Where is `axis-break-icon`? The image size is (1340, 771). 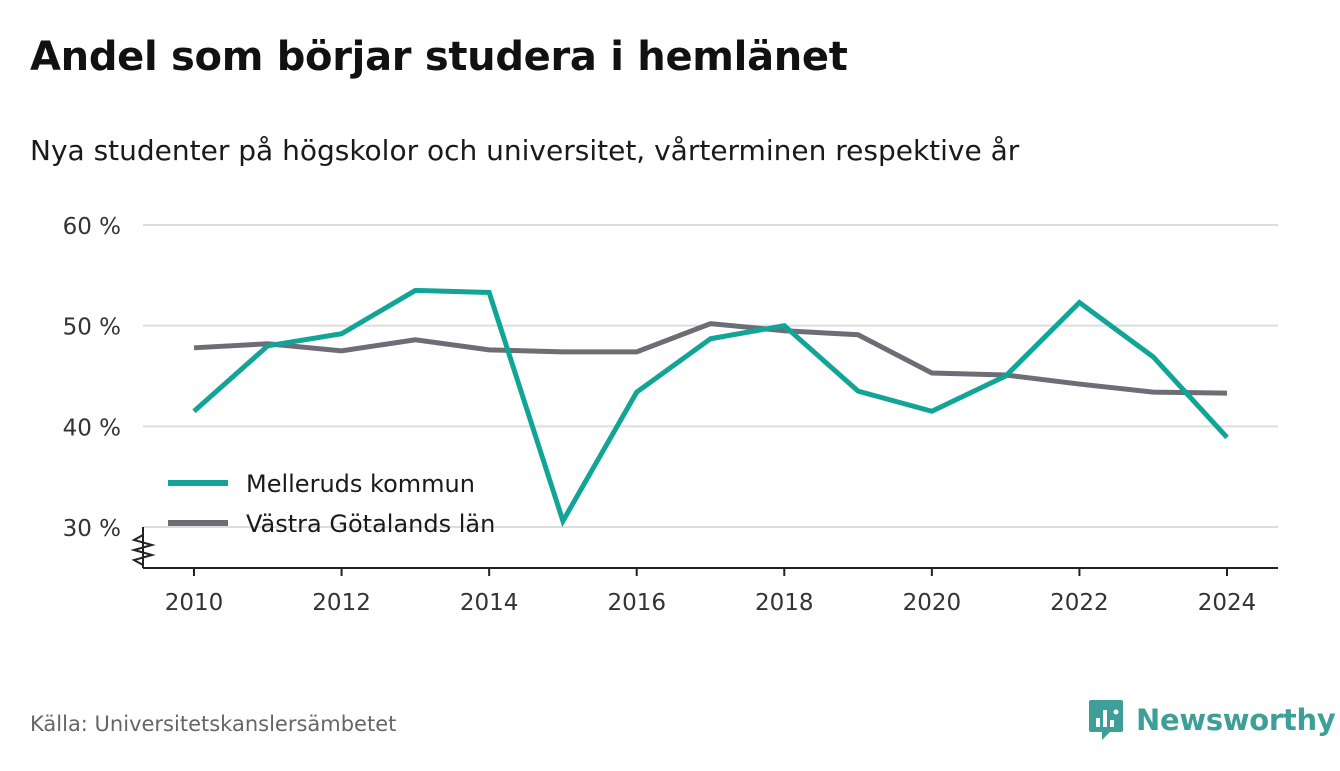
axis-break-icon is located at coordinates (143, 550).